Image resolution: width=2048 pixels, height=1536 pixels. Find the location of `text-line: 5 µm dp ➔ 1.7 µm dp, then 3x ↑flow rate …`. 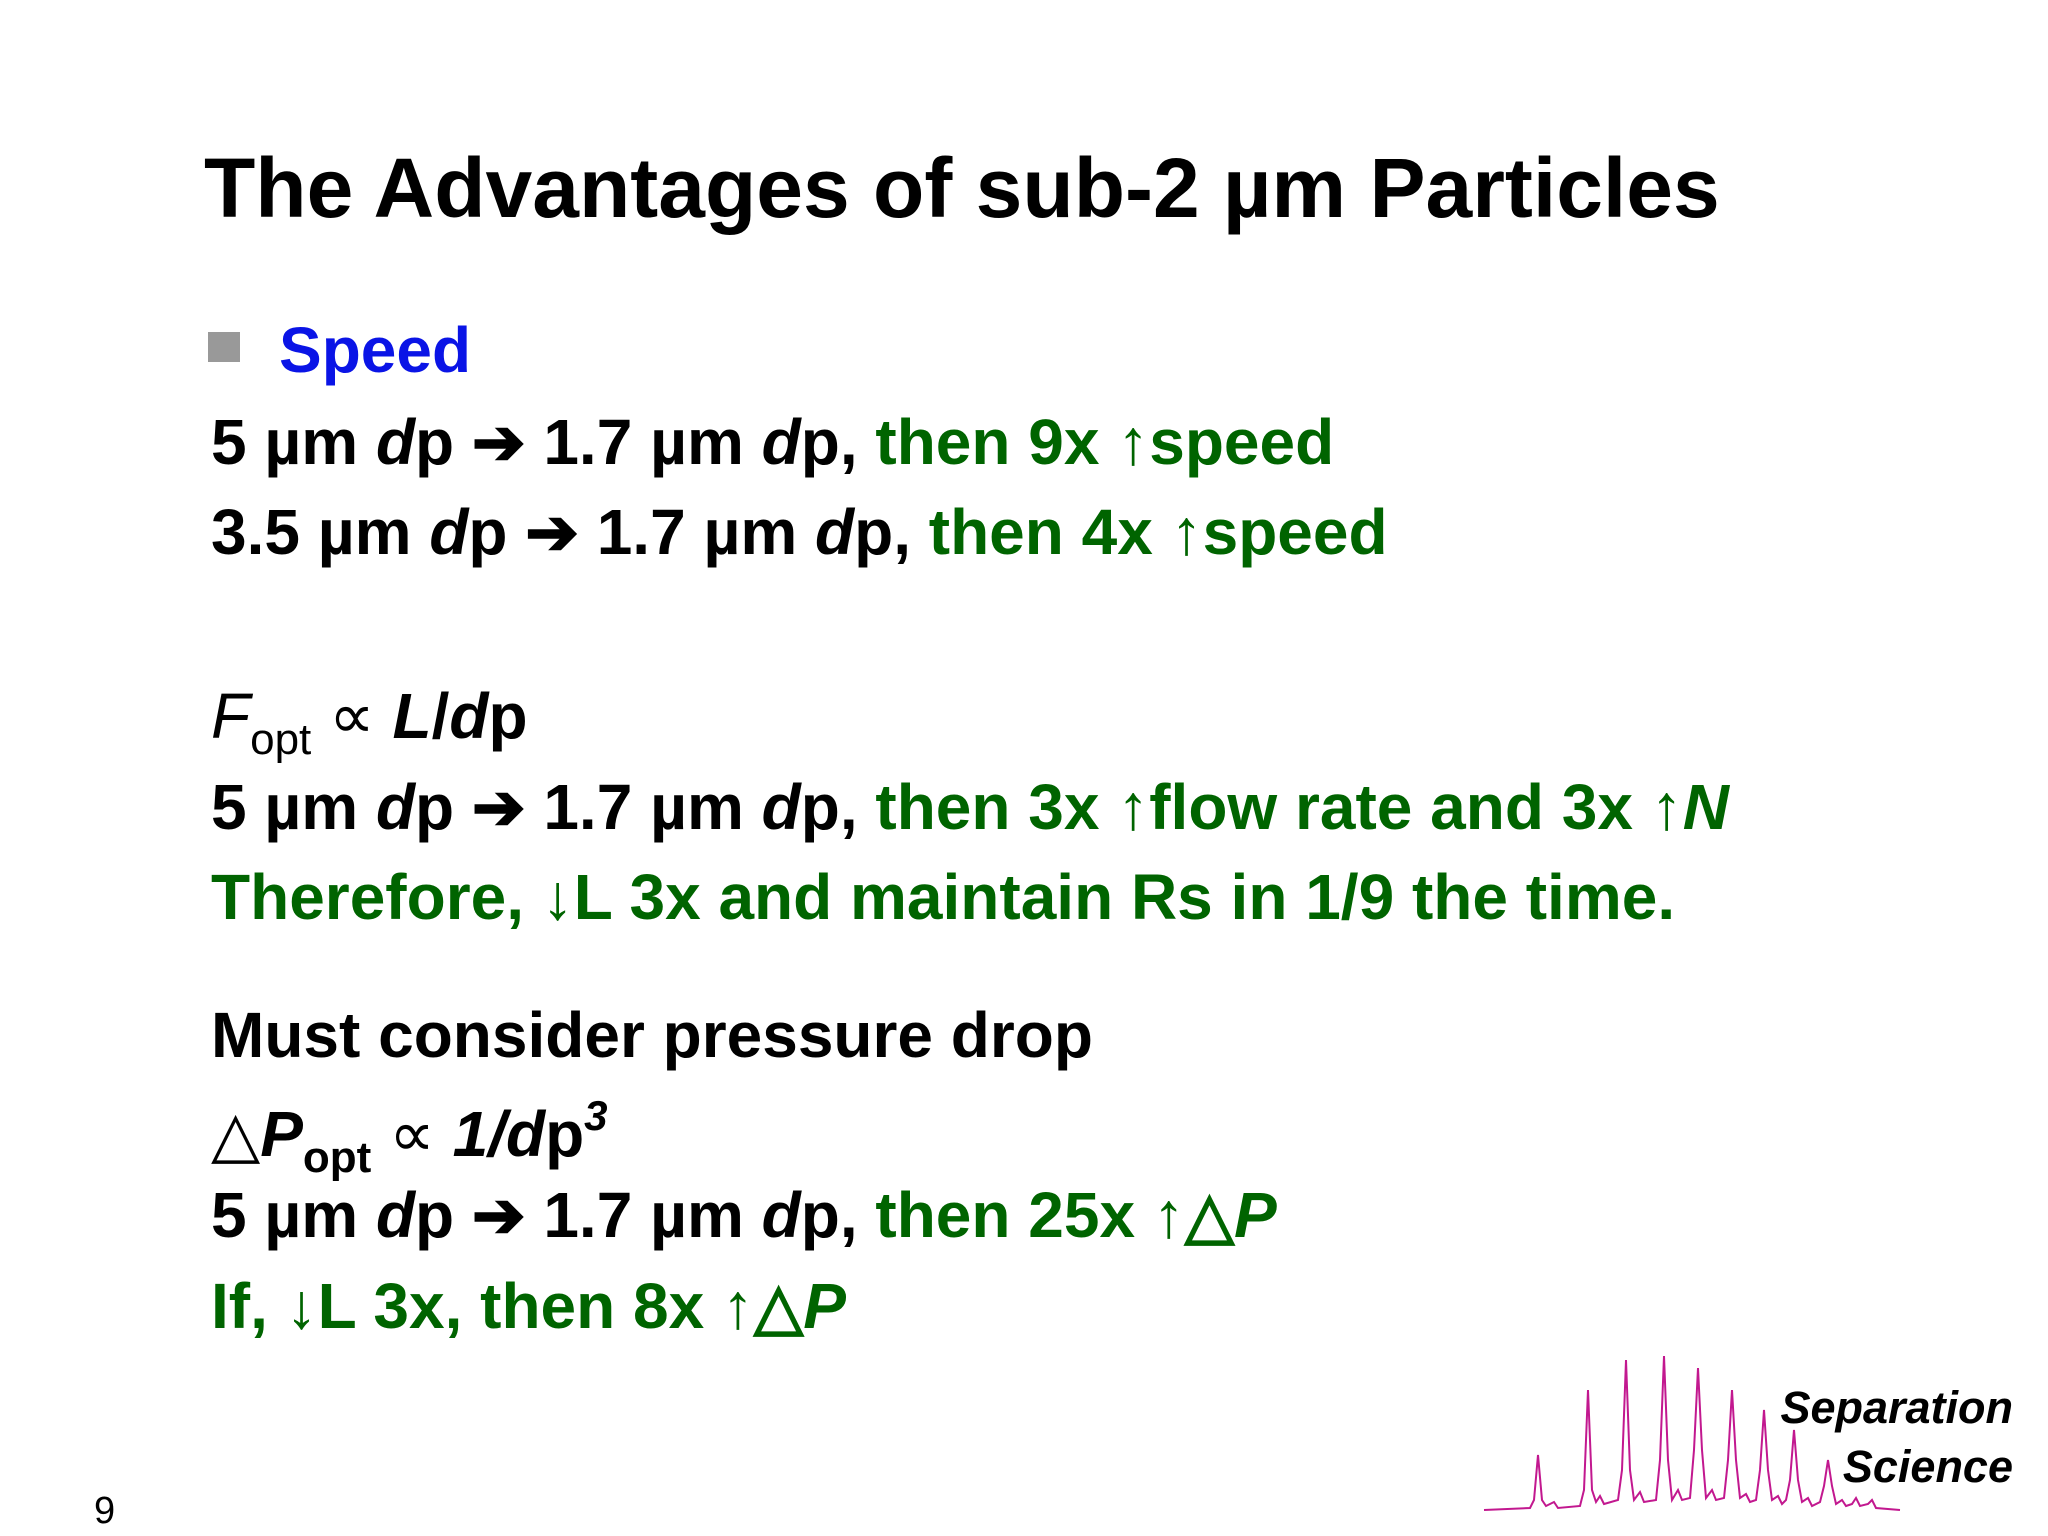

text-line: 5 µm dp ➔ 1.7 µm dp, then 3x ↑flow rate … is located at coordinates (970, 807).